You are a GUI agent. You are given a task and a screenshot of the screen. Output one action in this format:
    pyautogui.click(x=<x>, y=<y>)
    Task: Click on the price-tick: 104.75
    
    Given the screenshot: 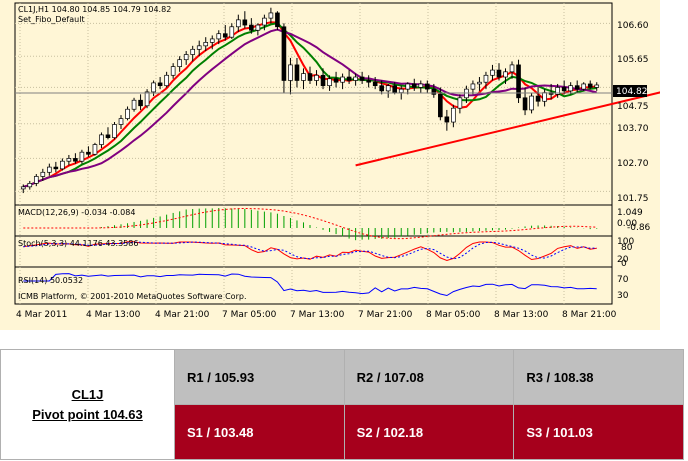 What is the action you would take?
    pyautogui.click(x=633, y=107)
    